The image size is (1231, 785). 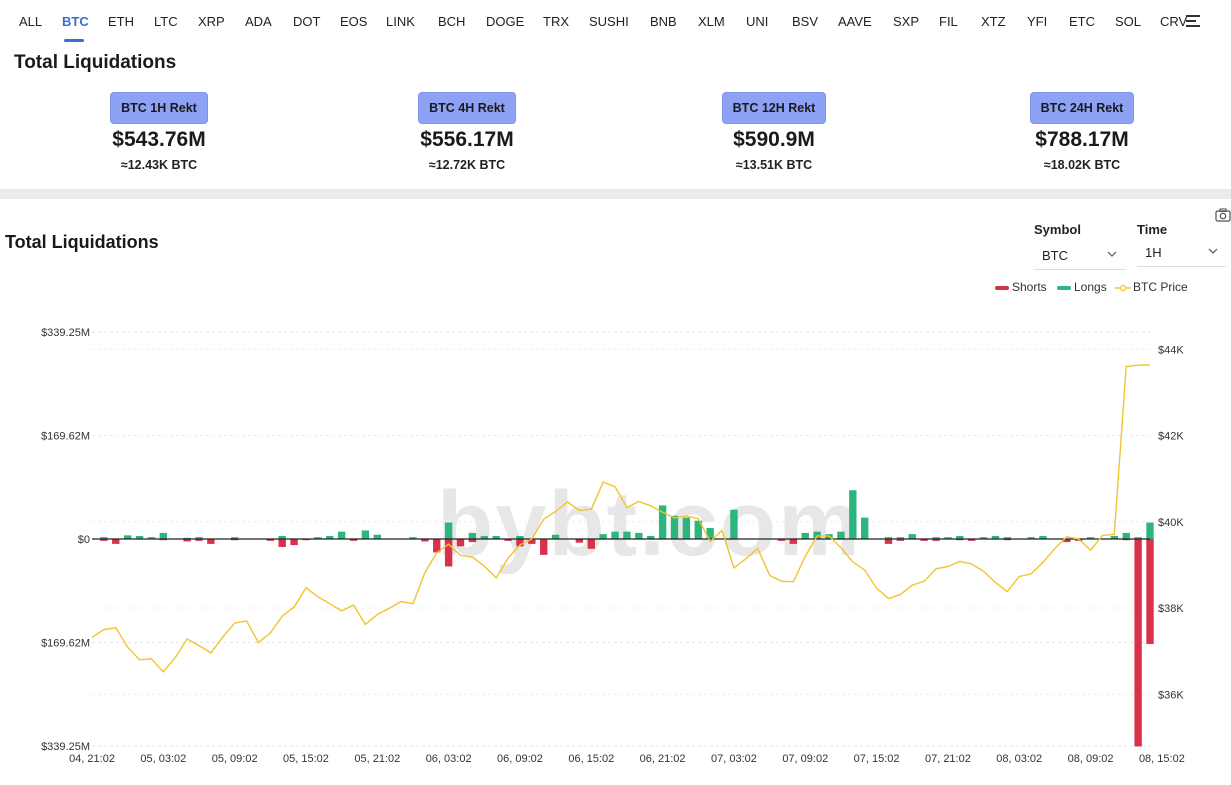 What do you see at coordinates (92, 759) in the screenshot?
I see `x-tick-label: 04, 21:02` at bounding box center [92, 759].